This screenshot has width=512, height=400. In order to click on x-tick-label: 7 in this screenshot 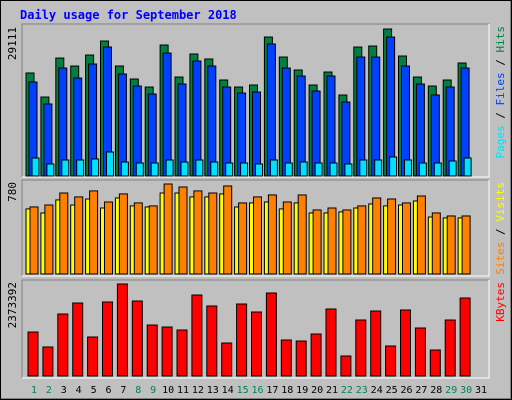, I will do `click(123, 390)`.